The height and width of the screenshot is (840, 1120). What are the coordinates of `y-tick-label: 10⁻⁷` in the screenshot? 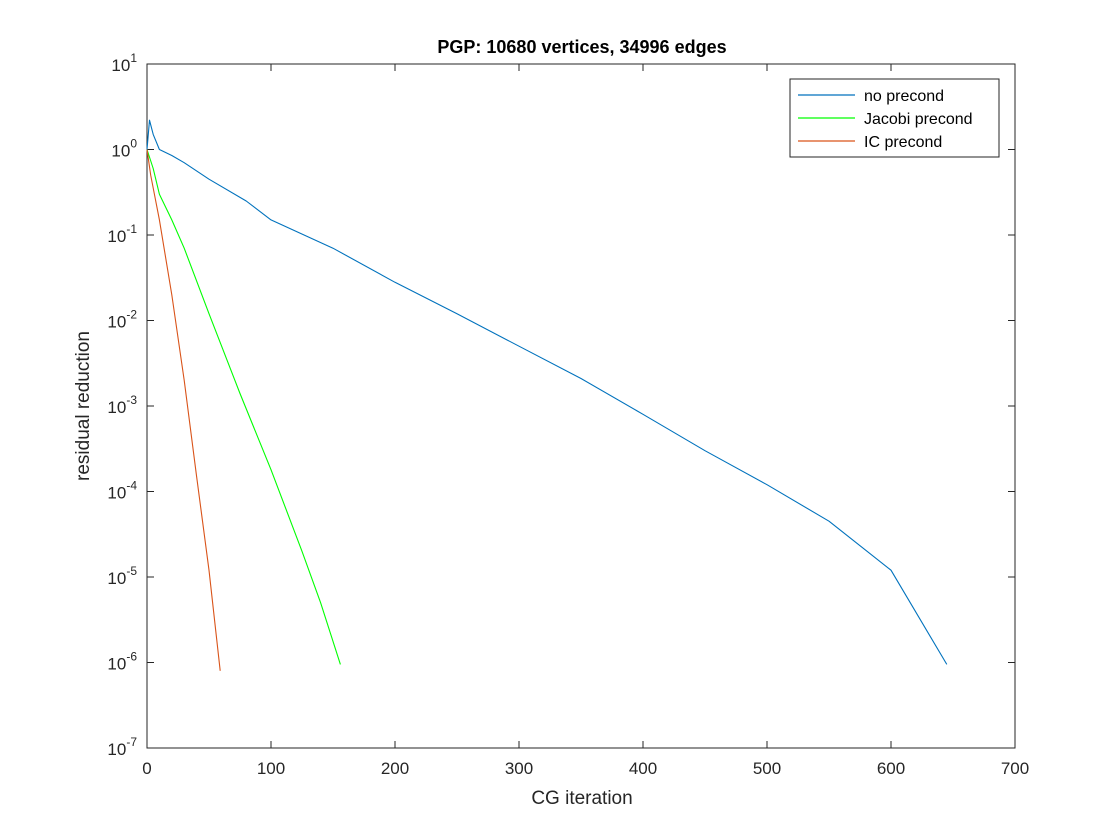 It's located at (122, 747).